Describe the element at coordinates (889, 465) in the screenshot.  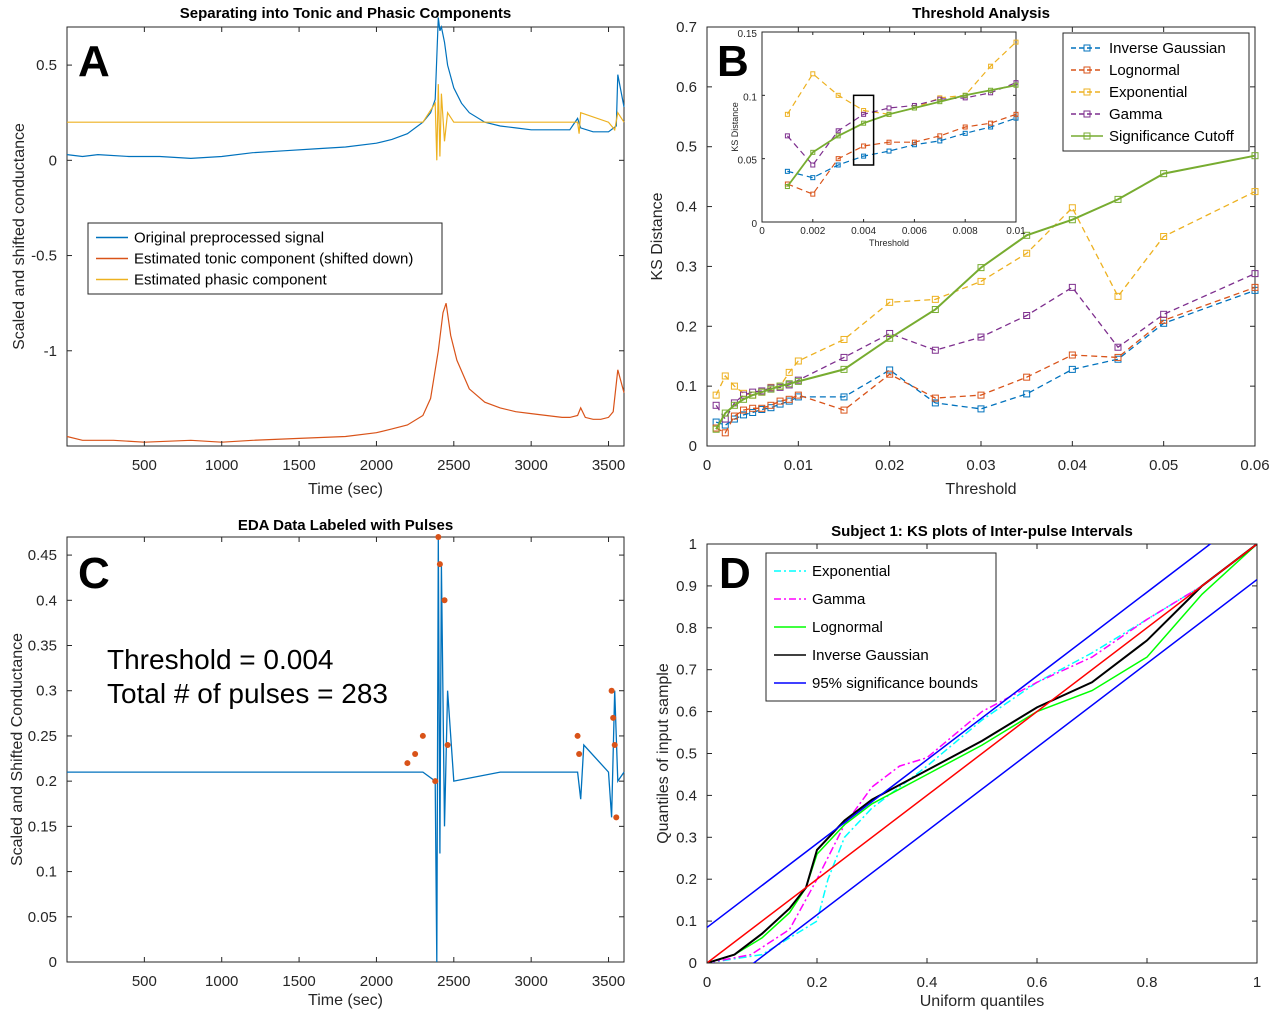
I see `x-tick-label: 0.02` at that location.